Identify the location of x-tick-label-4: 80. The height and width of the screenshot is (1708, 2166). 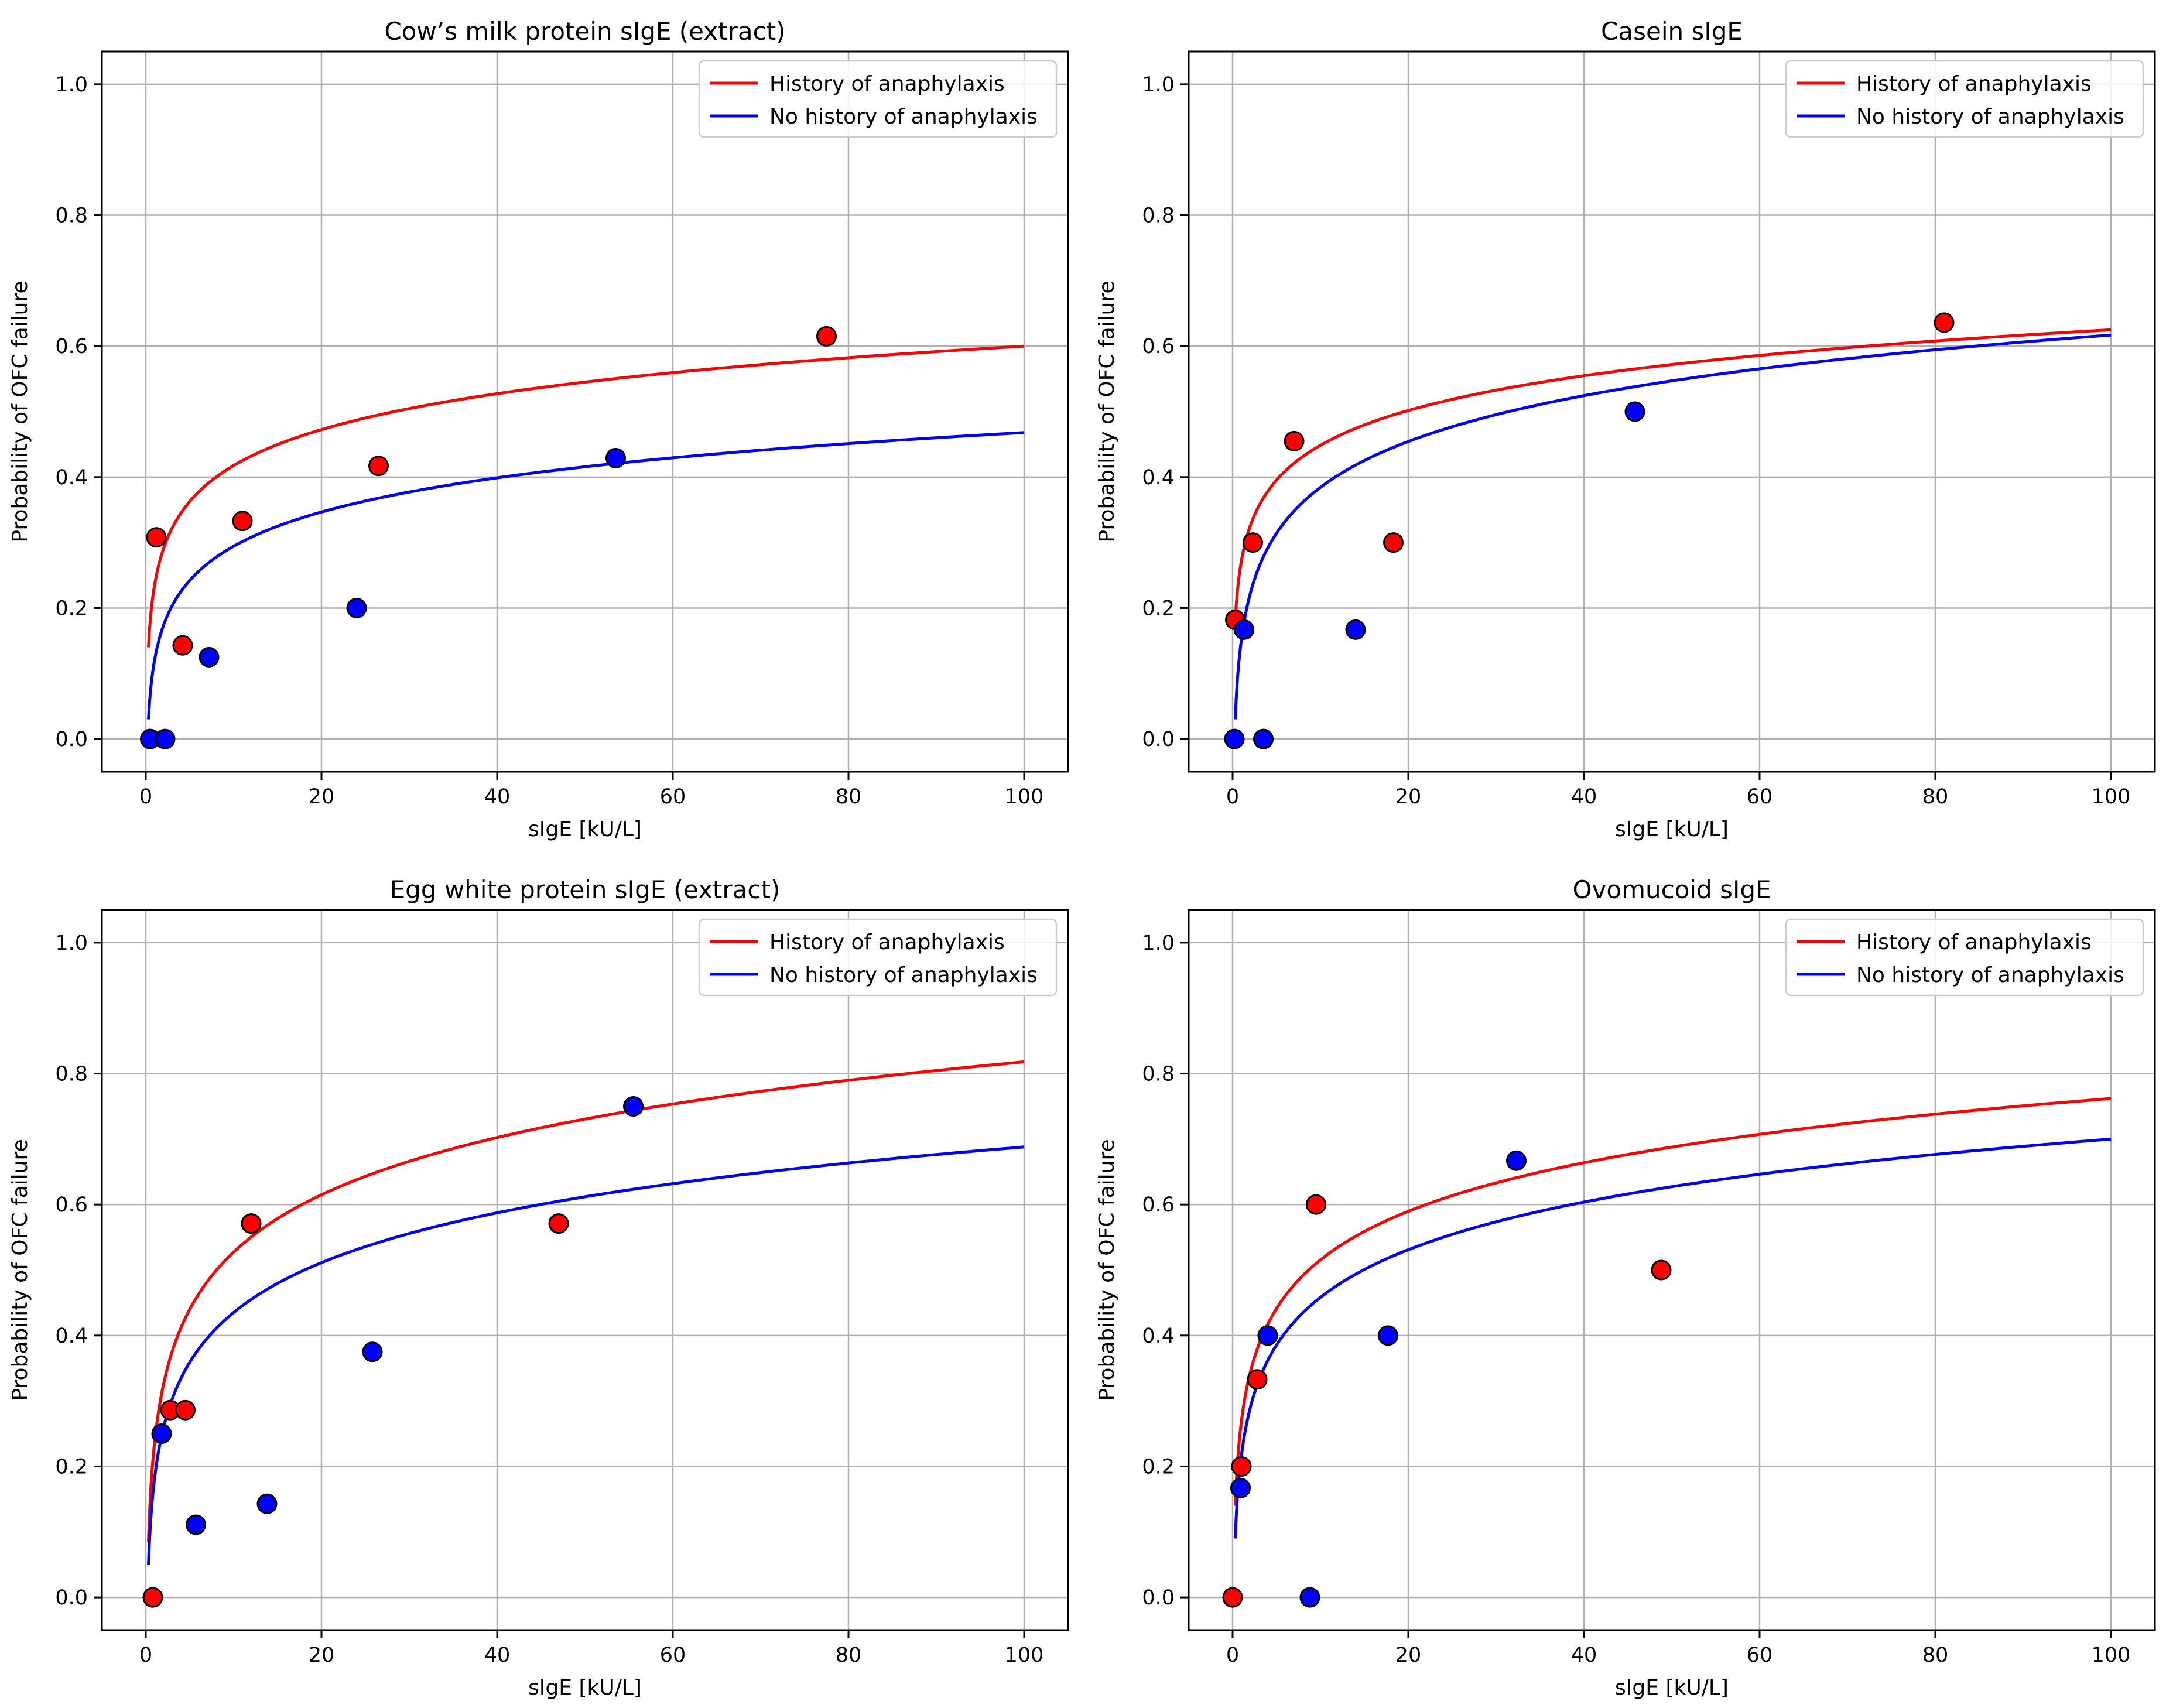
(1936, 1655).